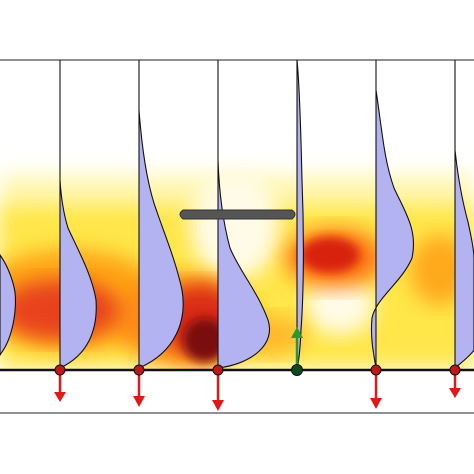 This screenshot has width=474, height=474. What do you see at coordinates (235, 225) in the screenshot?
I see `heatmap-pale-region-center` at bounding box center [235, 225].